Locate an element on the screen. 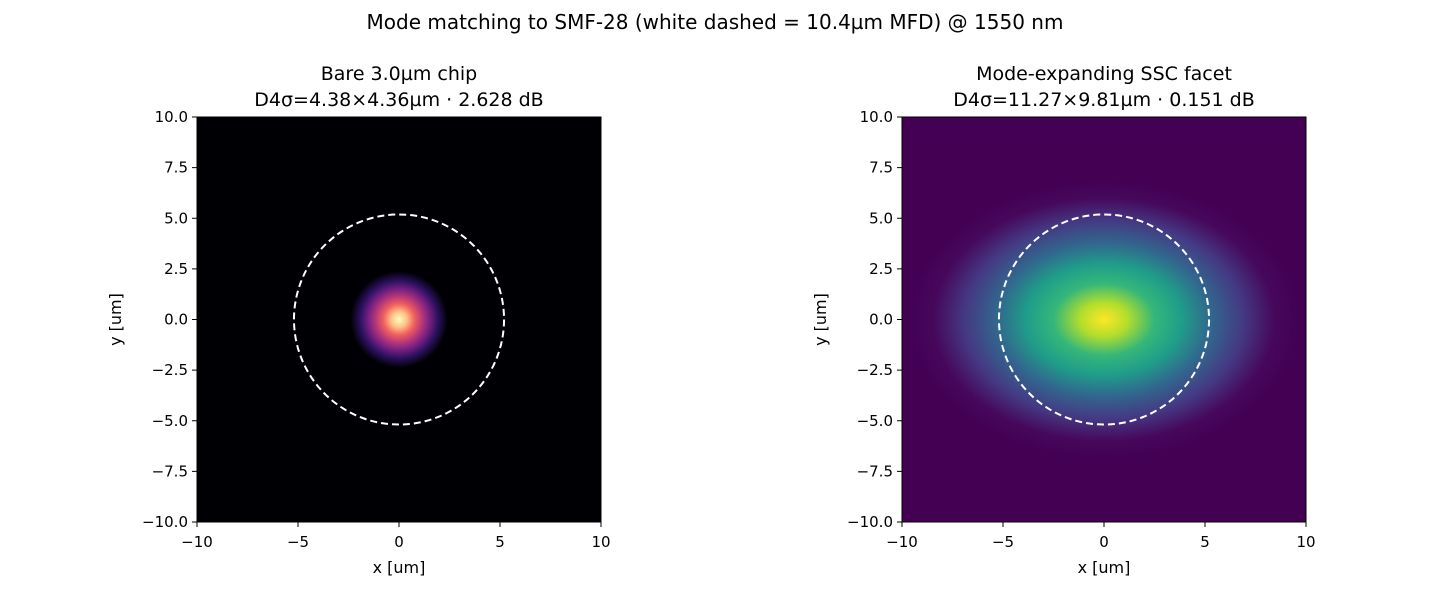  panel-title-line2: D4σ=4.38×4.36µm · 2.628 dB is located at coordinates (398, 100).